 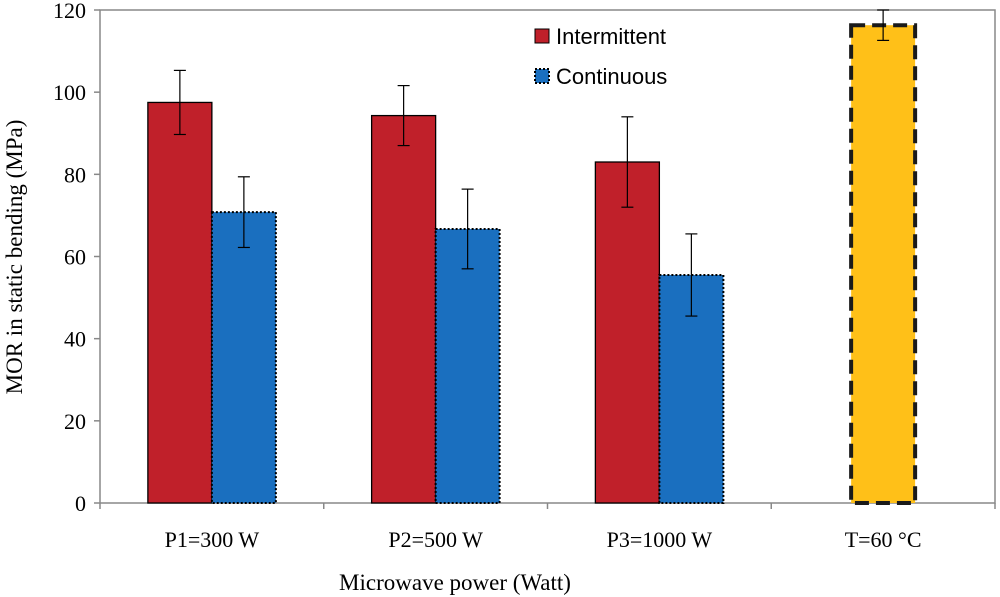 What do you see at coordinates (611, 36) in the screenshot?
I see `legend-label-intermittent: Intermittent` at bounding box center [611, 36].